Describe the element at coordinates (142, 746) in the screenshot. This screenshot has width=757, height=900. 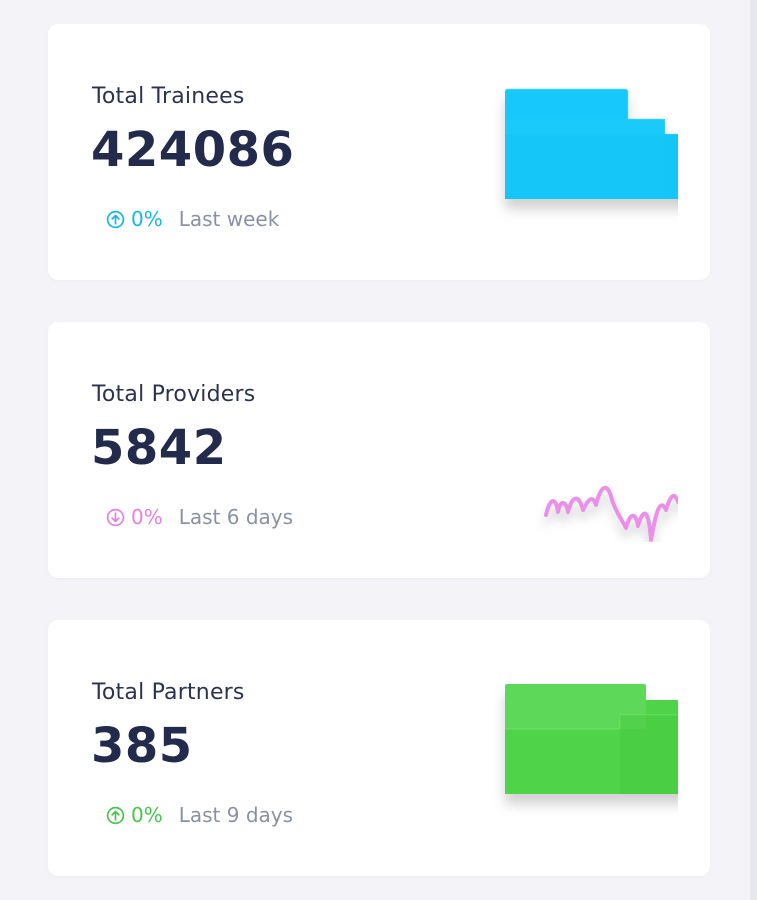
I see `stat-card-value: 385` at that location.